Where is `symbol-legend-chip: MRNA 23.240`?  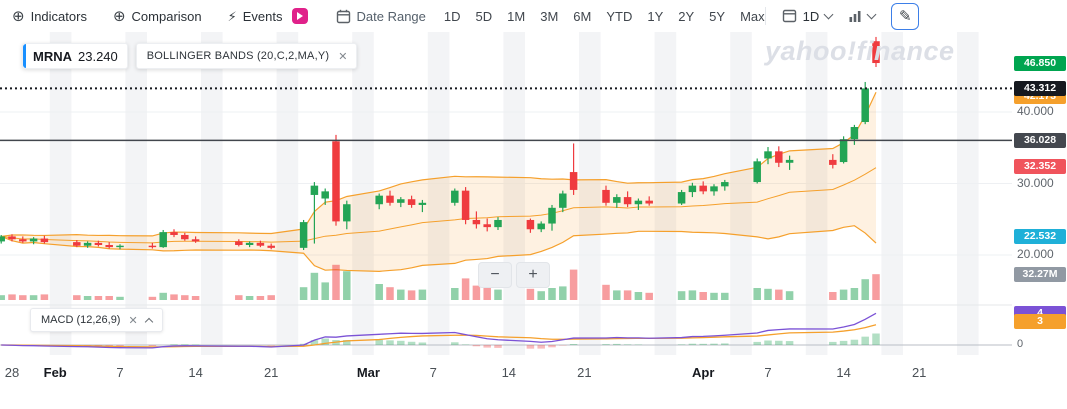 symbol-legend-chip: MRNA 23.240 is located at coordinates (75, 56).